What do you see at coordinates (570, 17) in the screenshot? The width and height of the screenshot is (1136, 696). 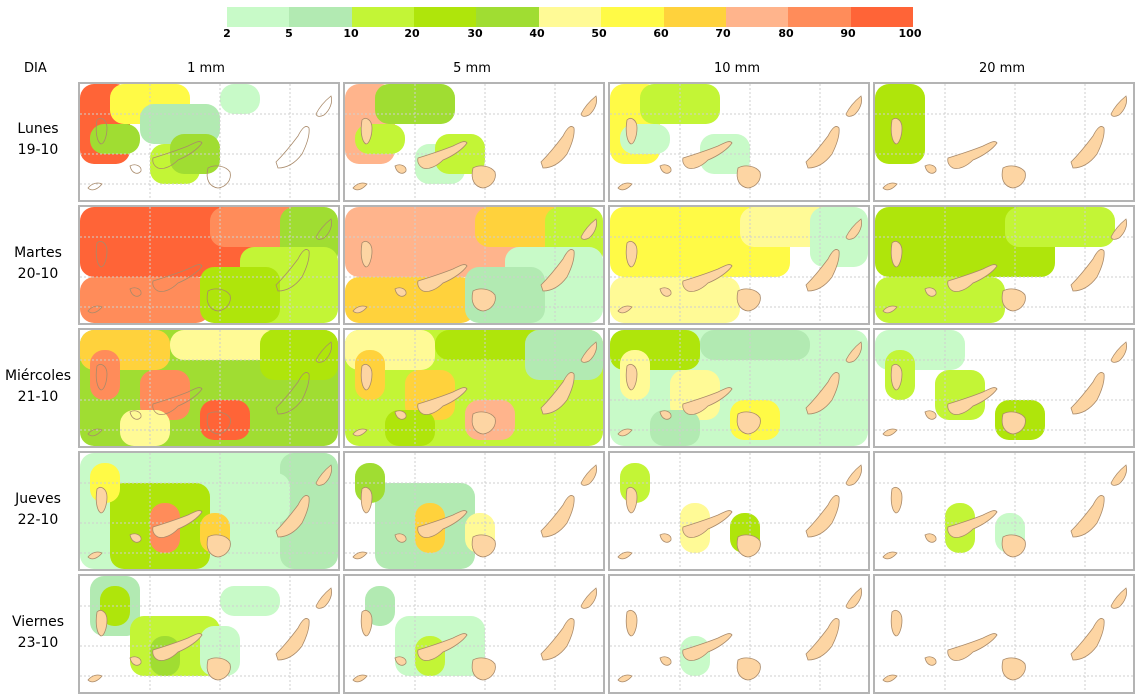 I see `probability-color-scale` at bounding box center [570, 17].